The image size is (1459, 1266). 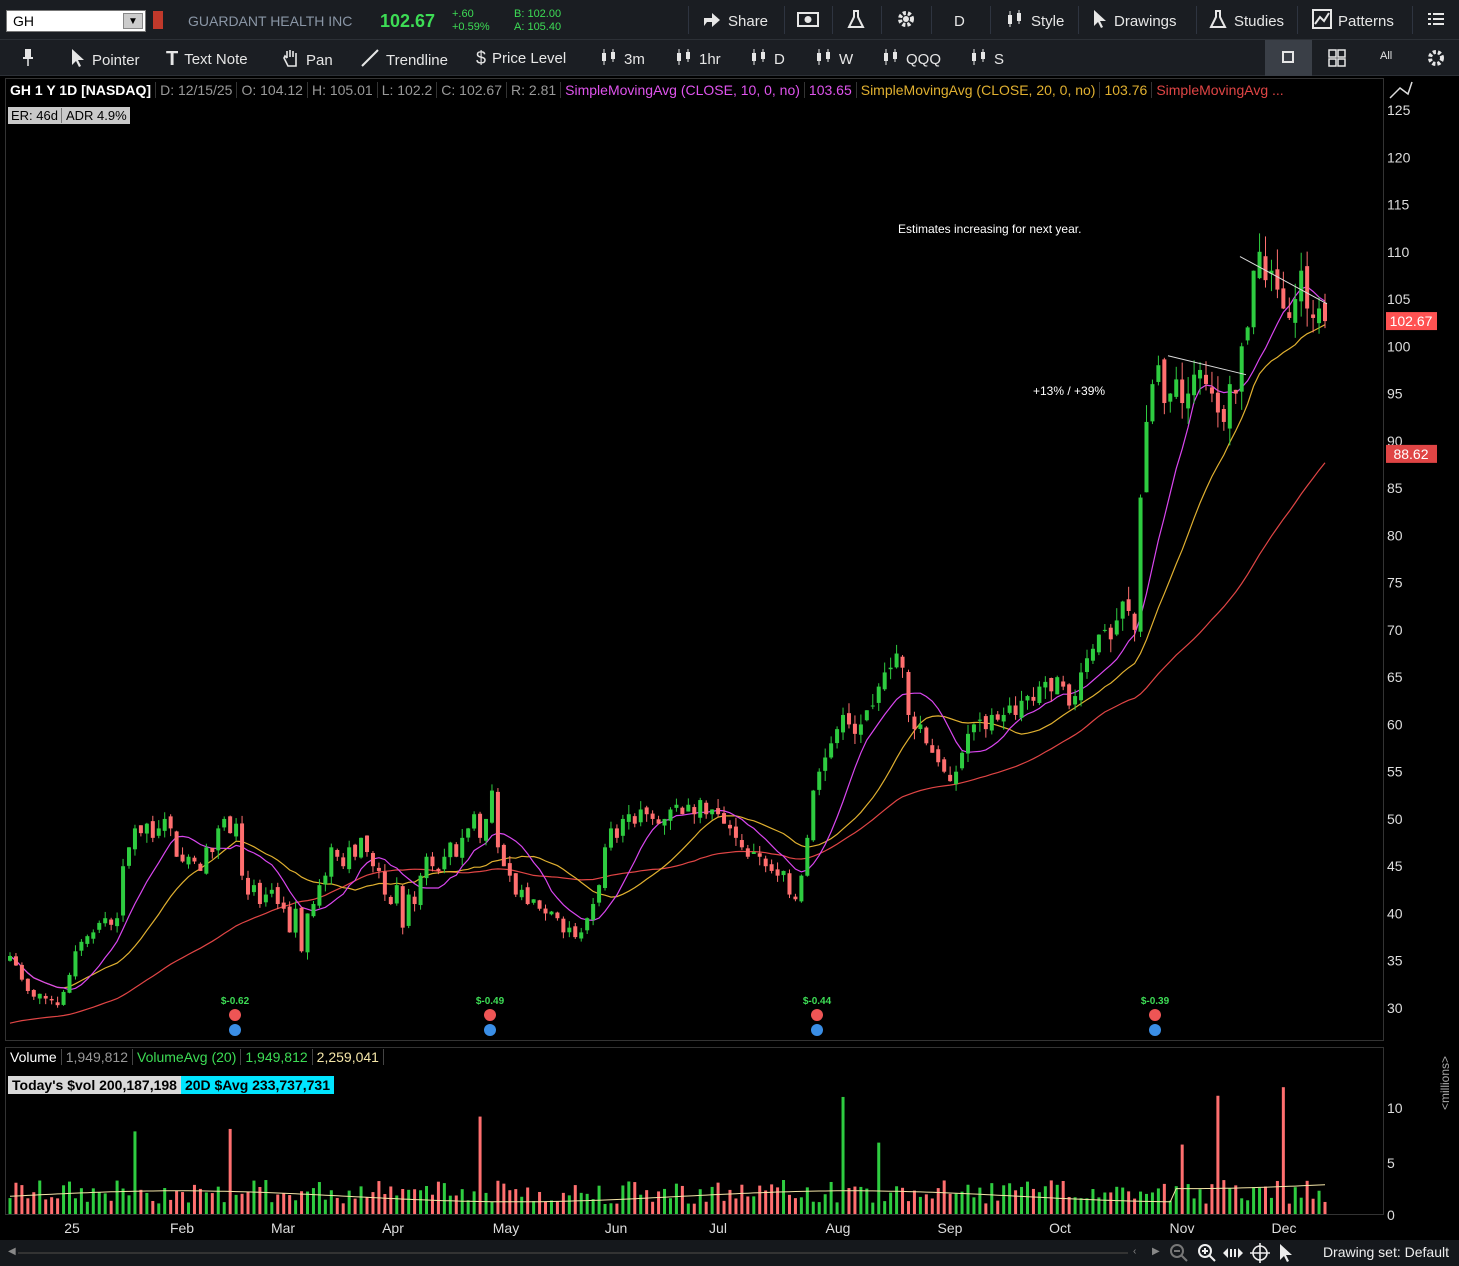 I want to click on zoom-out-icon, so click(x=1179, y=1254).